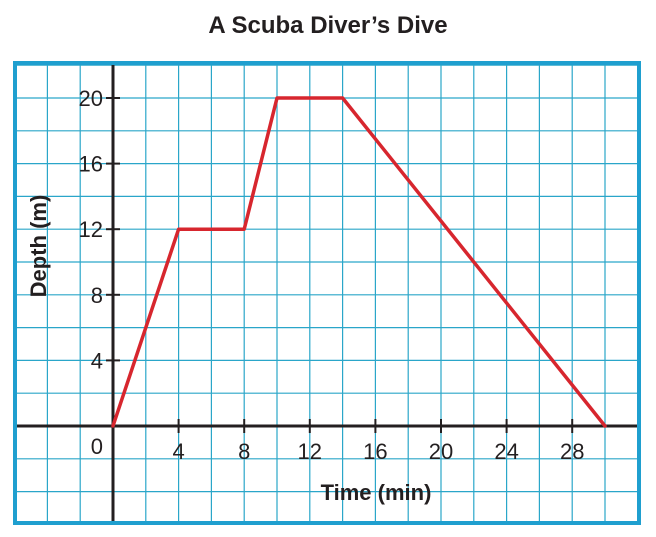 The image size is (656, 537). Describe the element at coordinates (310, 451) in the screenshot. I see `x-tick-label: 12` at that location.